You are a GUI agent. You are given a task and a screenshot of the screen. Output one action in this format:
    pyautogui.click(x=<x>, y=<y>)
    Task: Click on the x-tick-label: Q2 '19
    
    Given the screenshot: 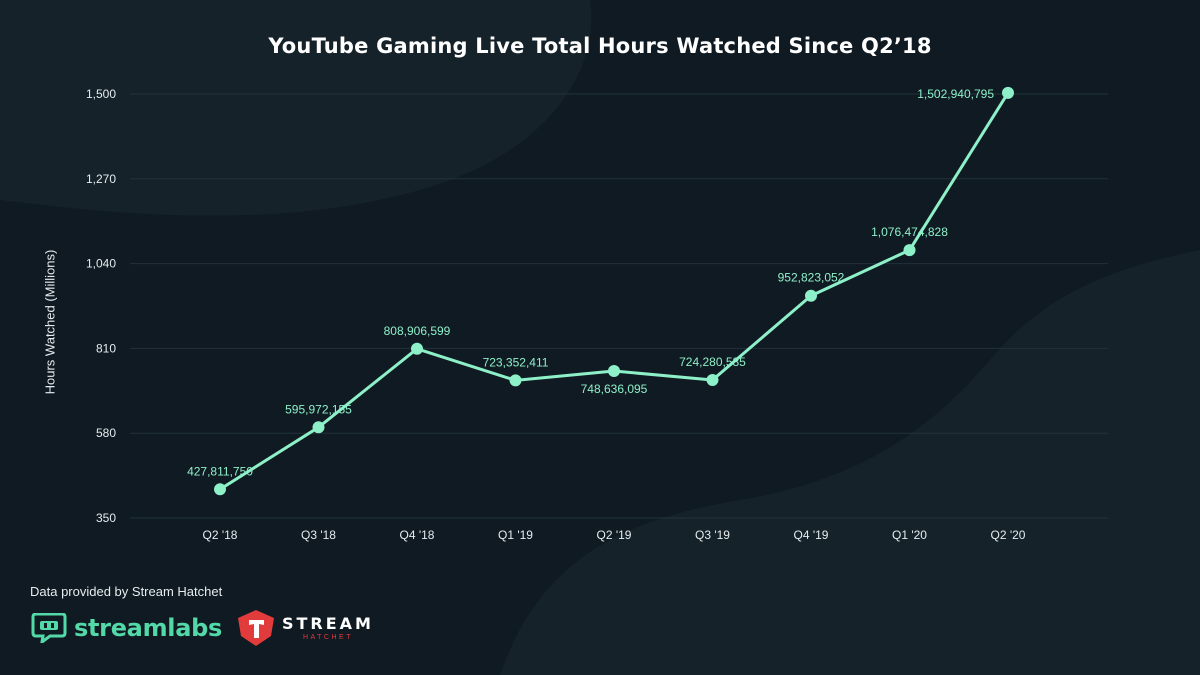 What is the action you would take?
    pyautogui.click(x=614, y=535)
    